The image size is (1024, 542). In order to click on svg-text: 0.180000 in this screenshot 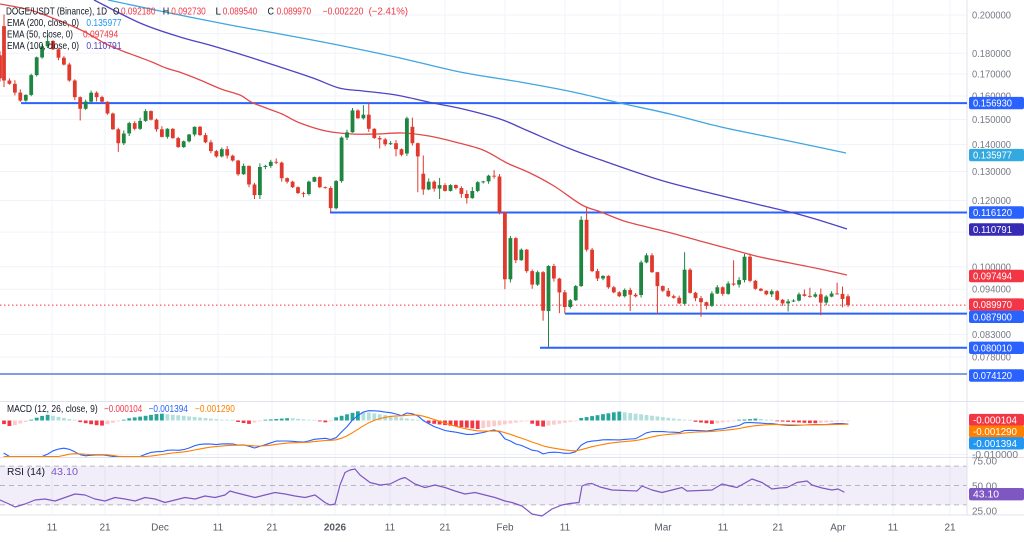, I will do `click(991, 54)`.